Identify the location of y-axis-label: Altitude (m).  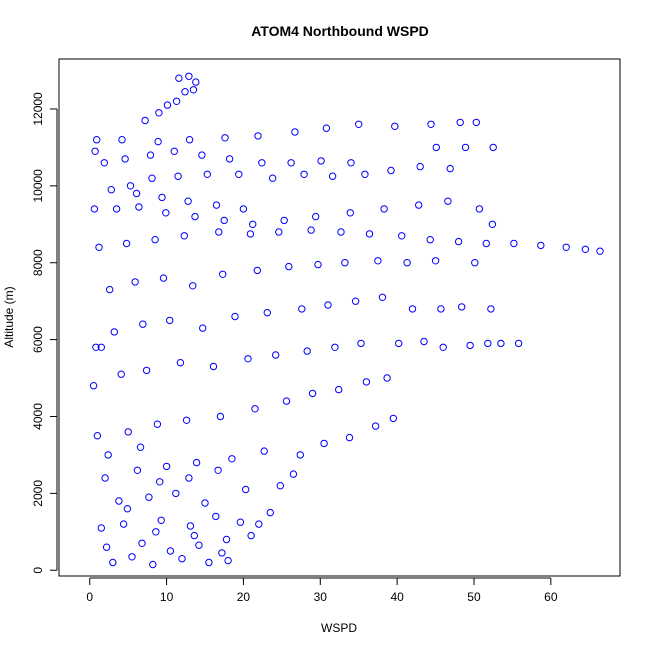
(9, 316).